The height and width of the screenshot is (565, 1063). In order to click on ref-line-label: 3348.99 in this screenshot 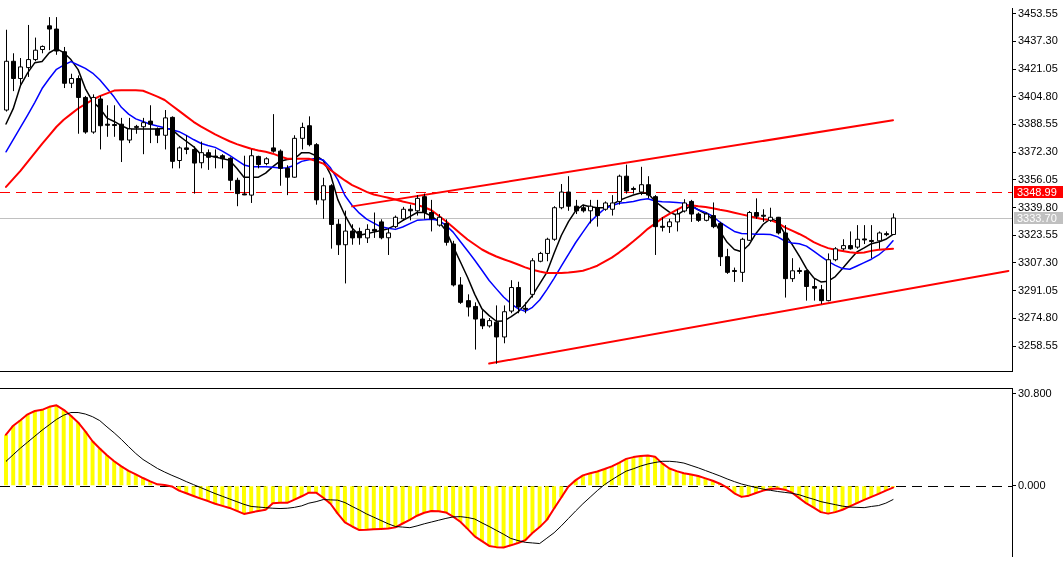, I will do `click(1037, 191)`.